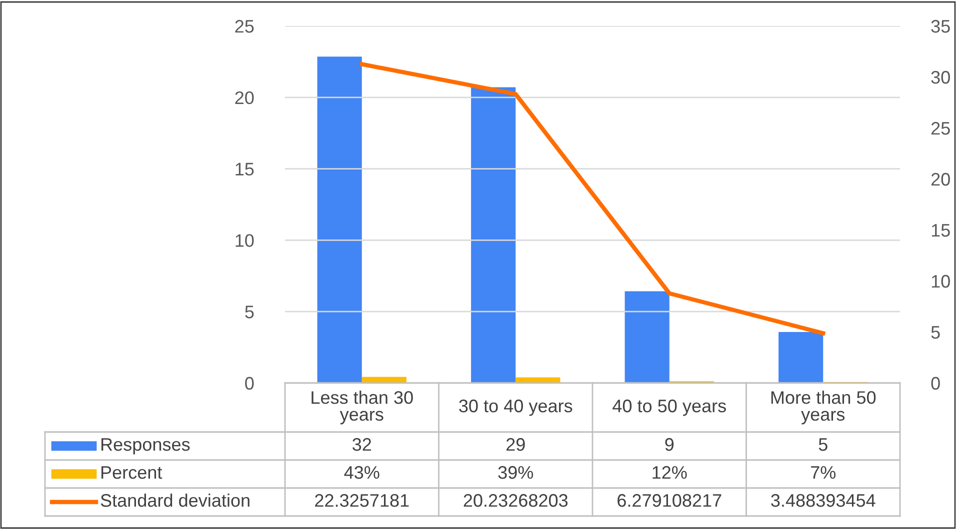 This screenshot has height=529, width=957. I want to click on data-label: 29, so click(515, 444).